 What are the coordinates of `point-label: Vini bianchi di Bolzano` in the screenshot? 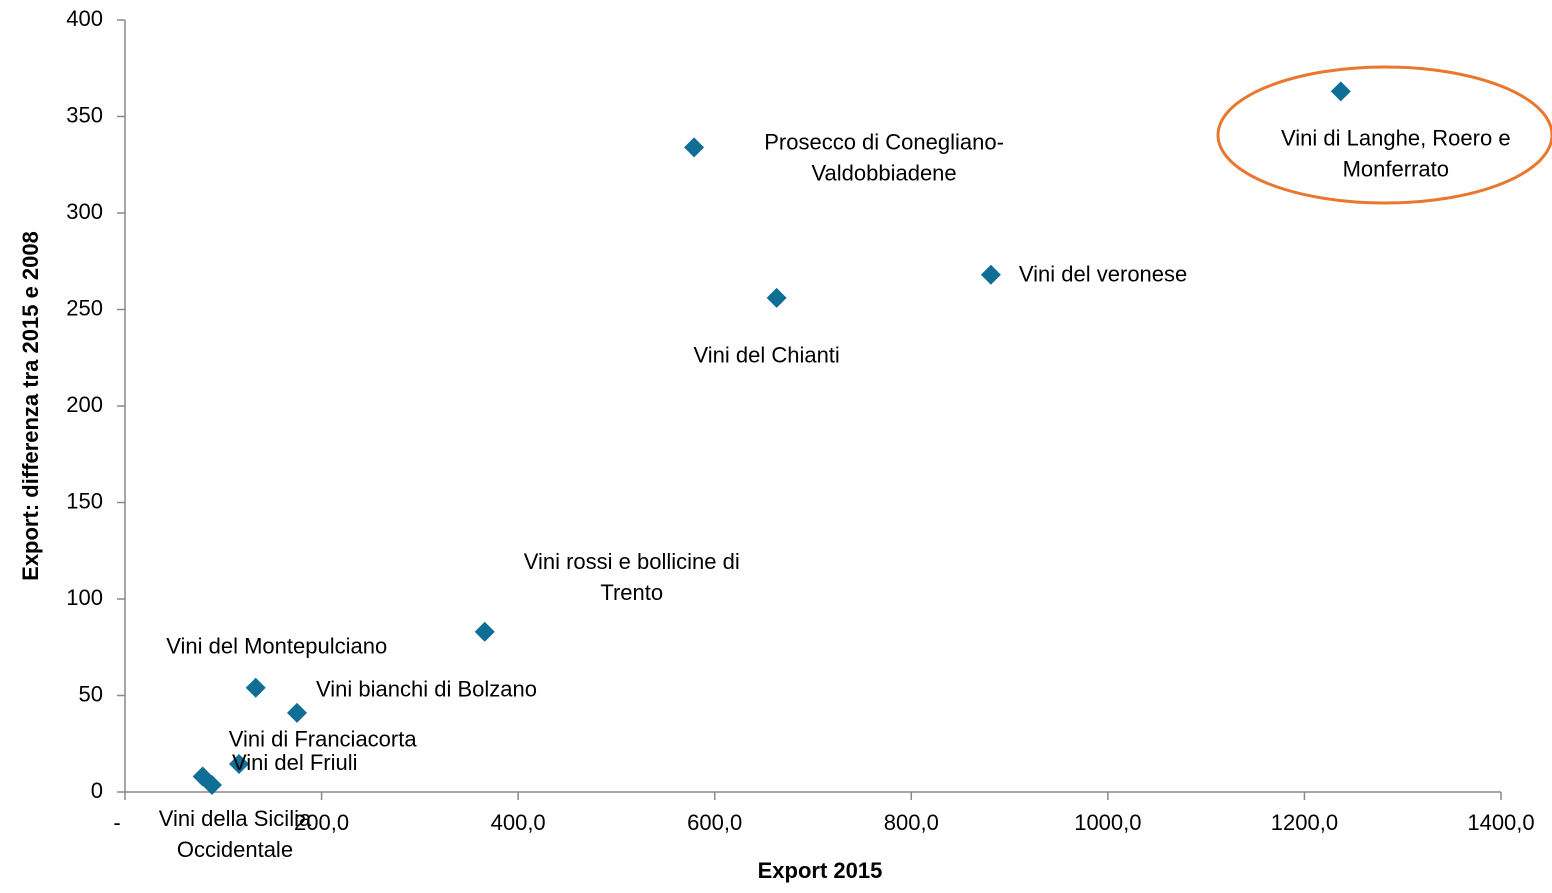 It's located at (426, 689).